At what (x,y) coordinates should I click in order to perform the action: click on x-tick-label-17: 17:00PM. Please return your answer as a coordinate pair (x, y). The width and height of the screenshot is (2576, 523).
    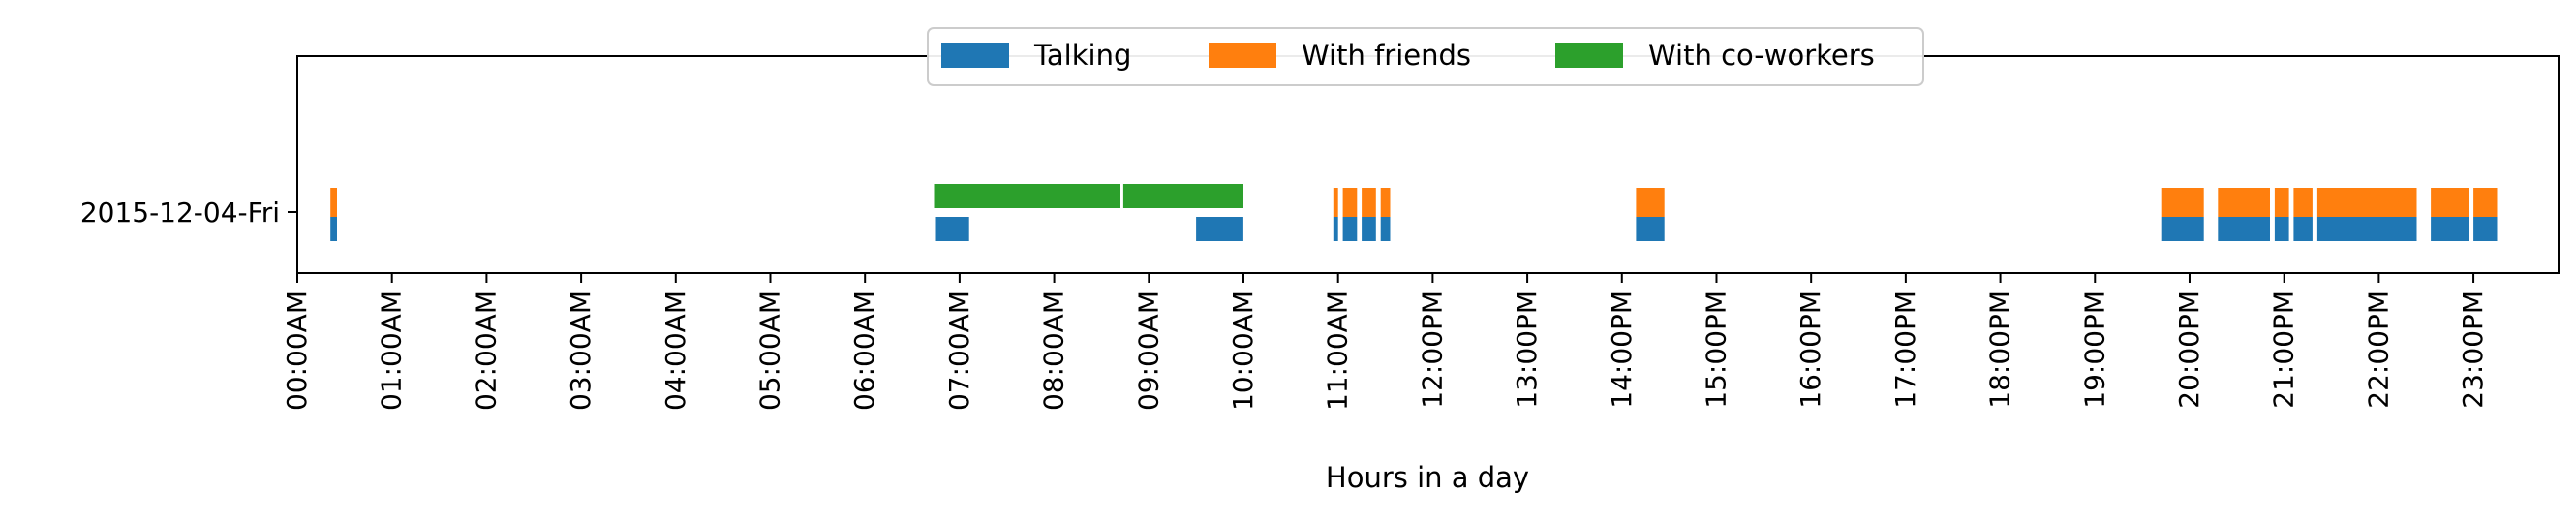
    Looking at the image, I should click on (1905, 350).